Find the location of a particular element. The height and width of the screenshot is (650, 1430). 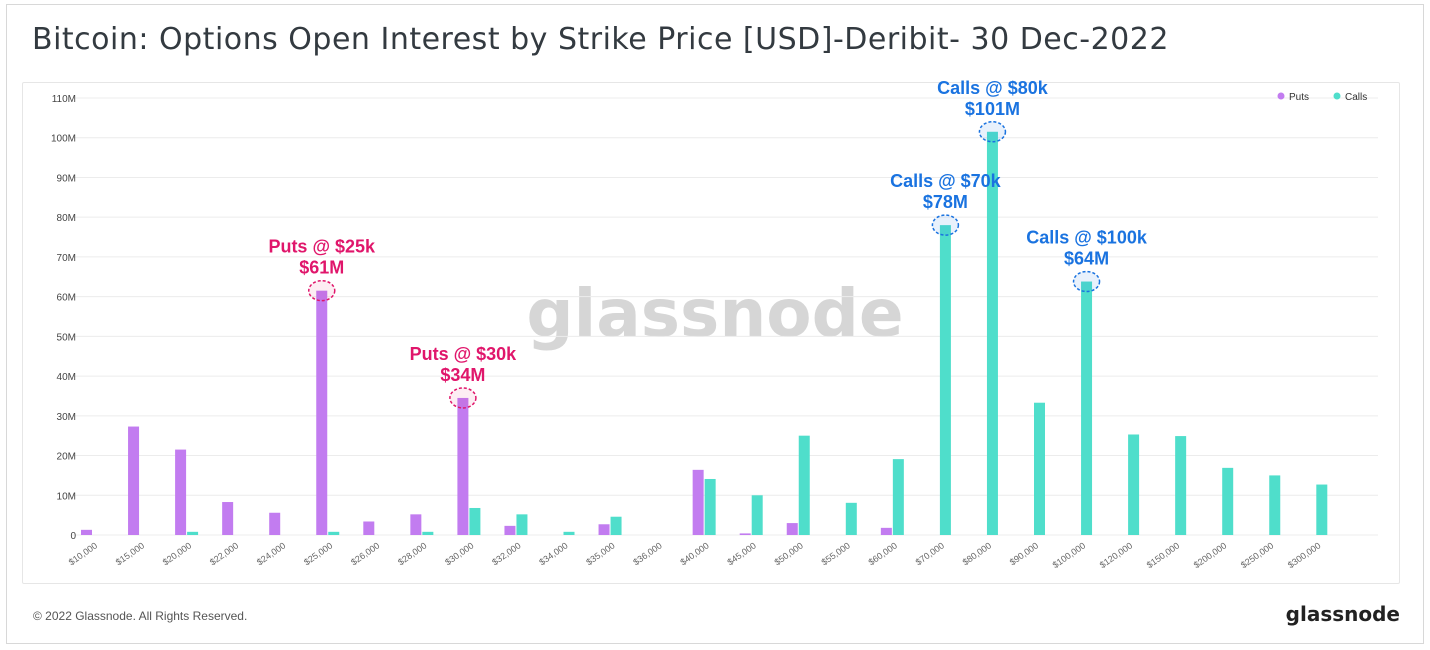

x-tick-label: $15,000 is located at coordinates (130, 553).